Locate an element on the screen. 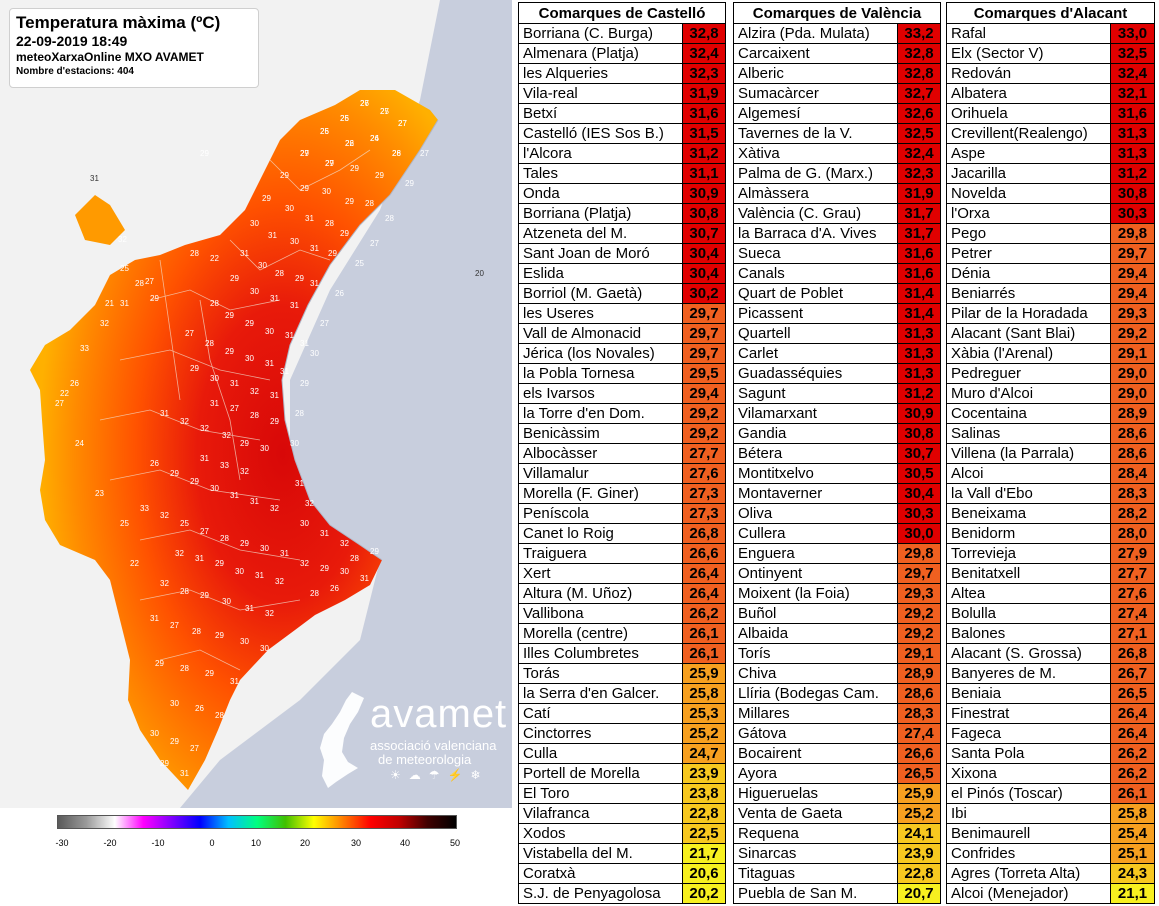 The width and height of the screenshot is (1159, 906). table-row: Redován 32,4 is located at coordinates (1050, 73).